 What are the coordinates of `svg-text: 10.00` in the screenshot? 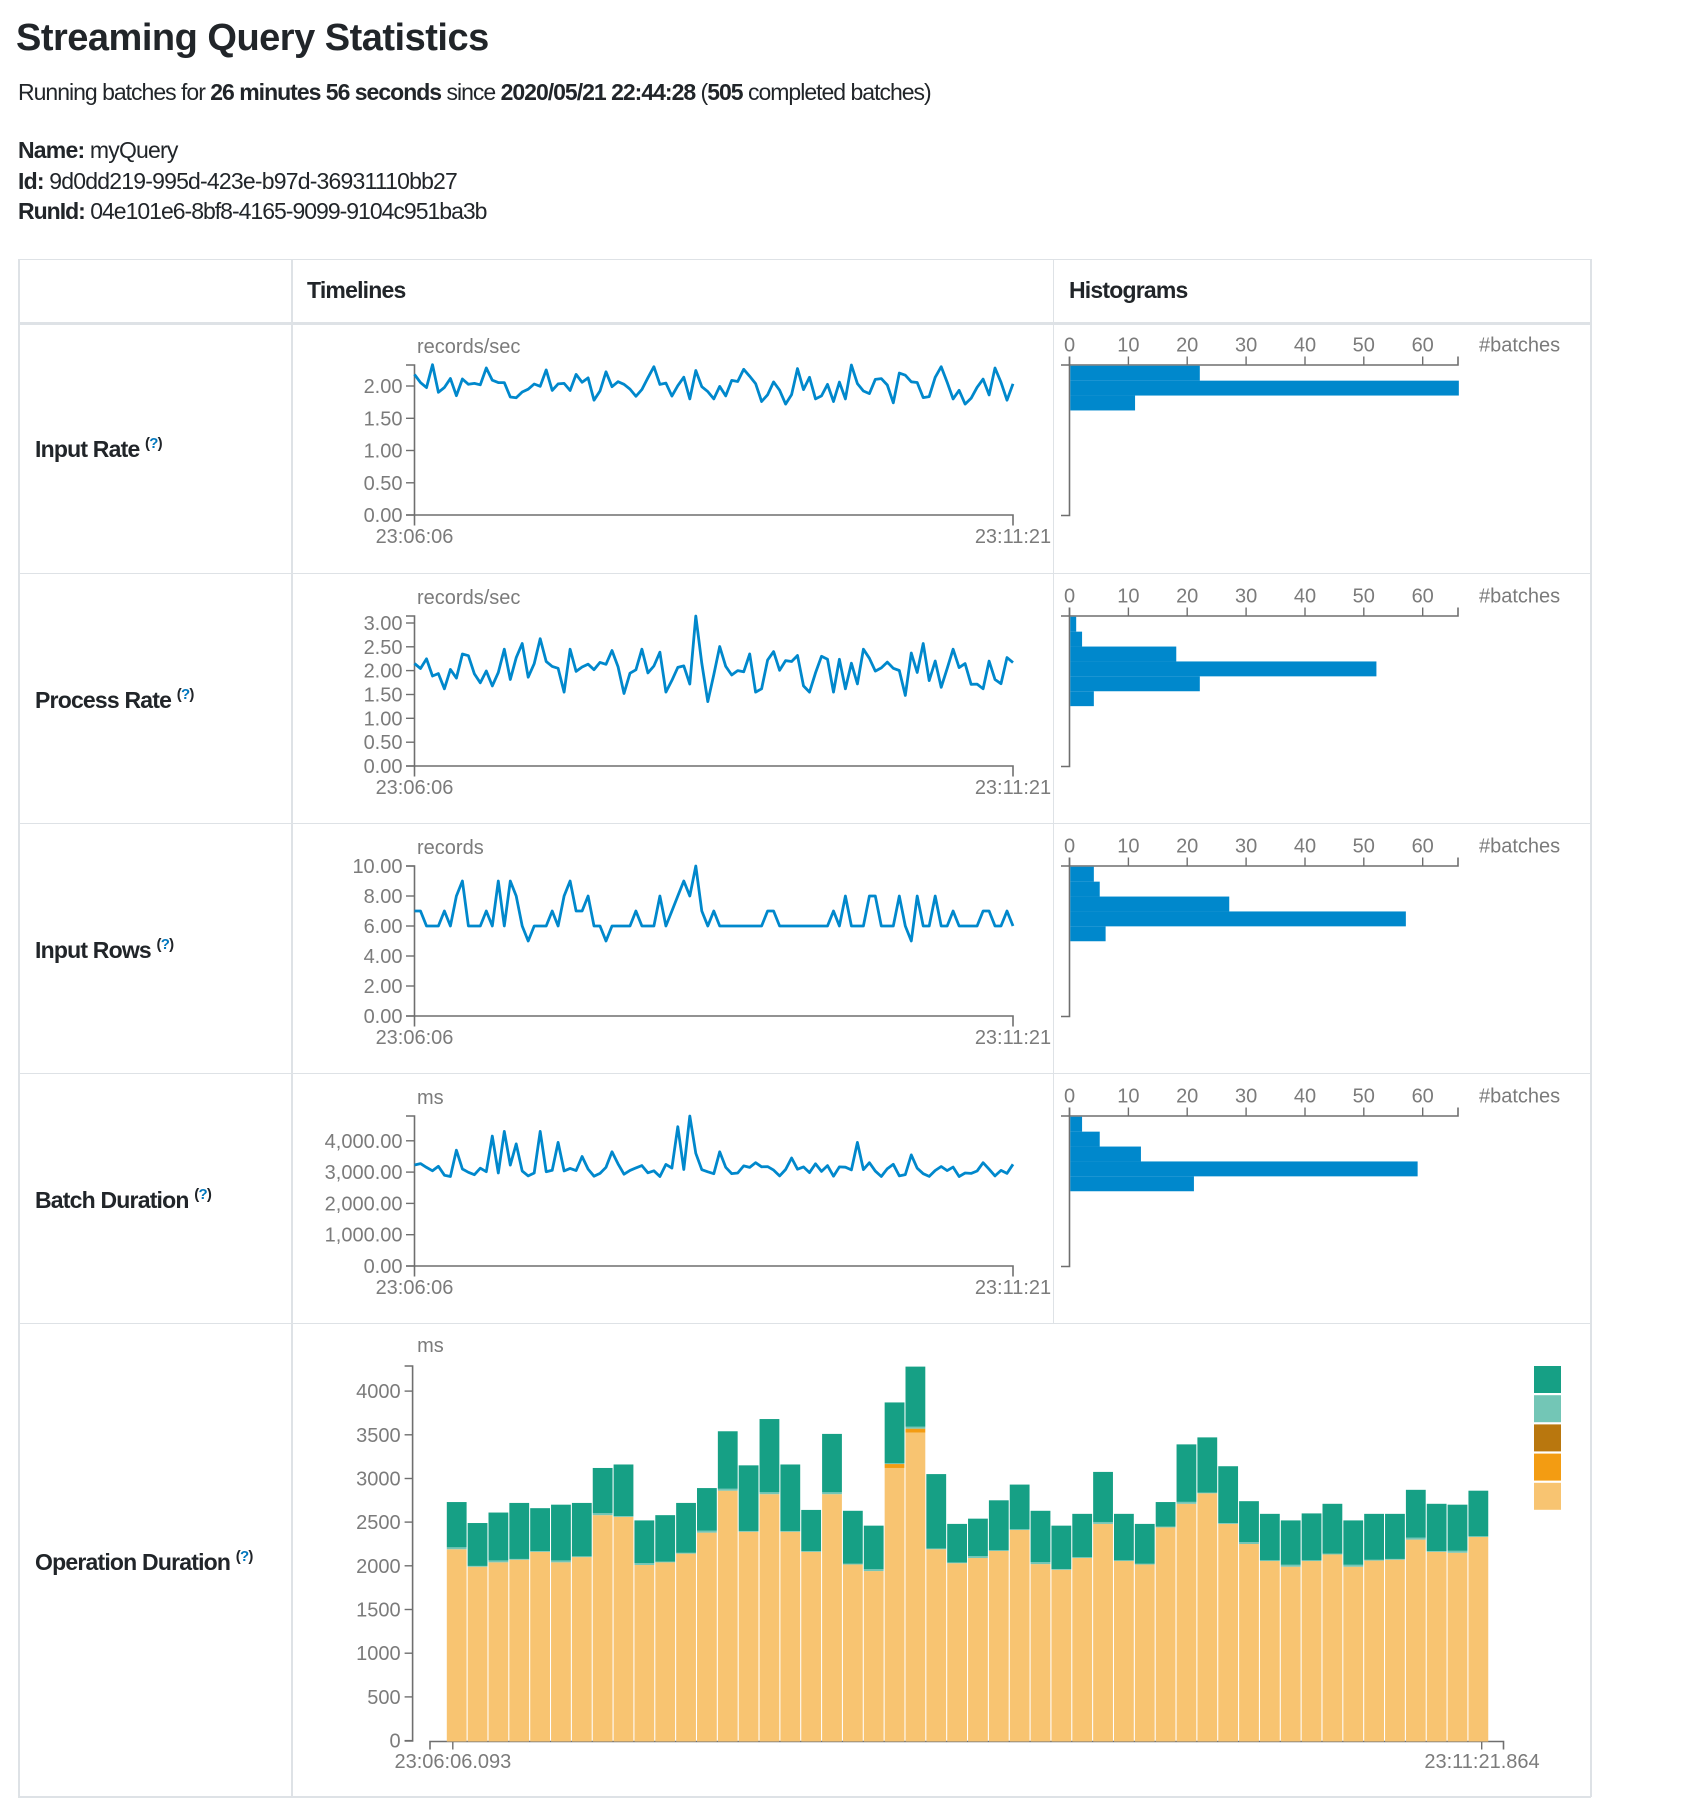 It's located at (377, 867).